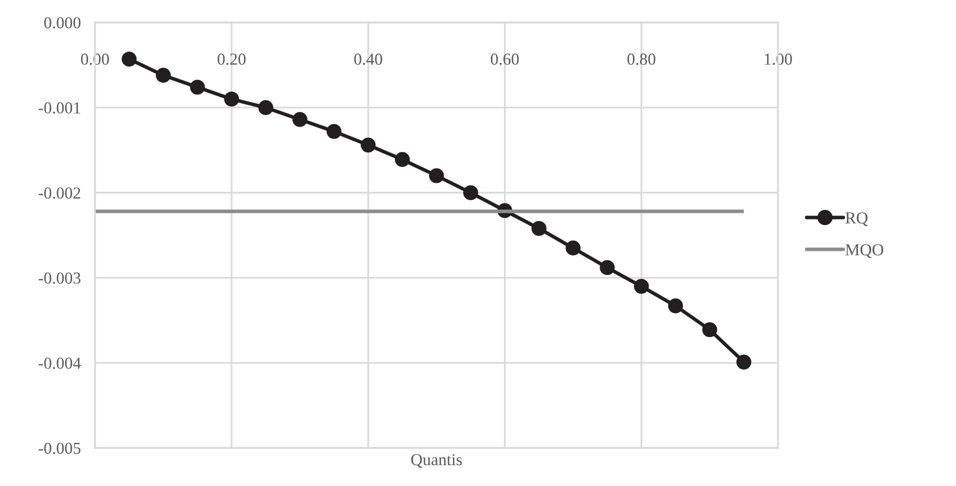 Image resolution: width=956 pixels, height=486 pixels. Describe the element at coordinates (864, 251) in the screenshot. I see `legend-label: MQO` at that location.